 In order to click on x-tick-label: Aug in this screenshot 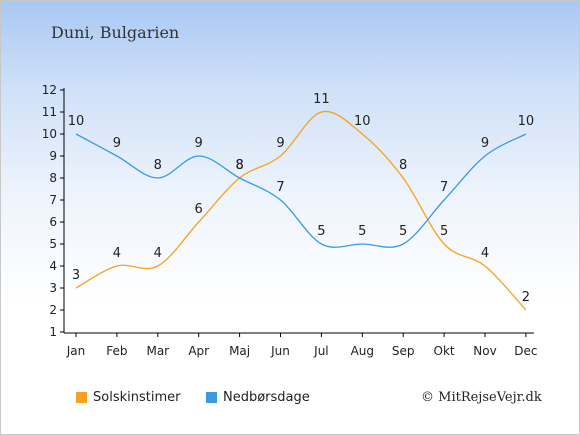, I will do `click(362, 351)`.